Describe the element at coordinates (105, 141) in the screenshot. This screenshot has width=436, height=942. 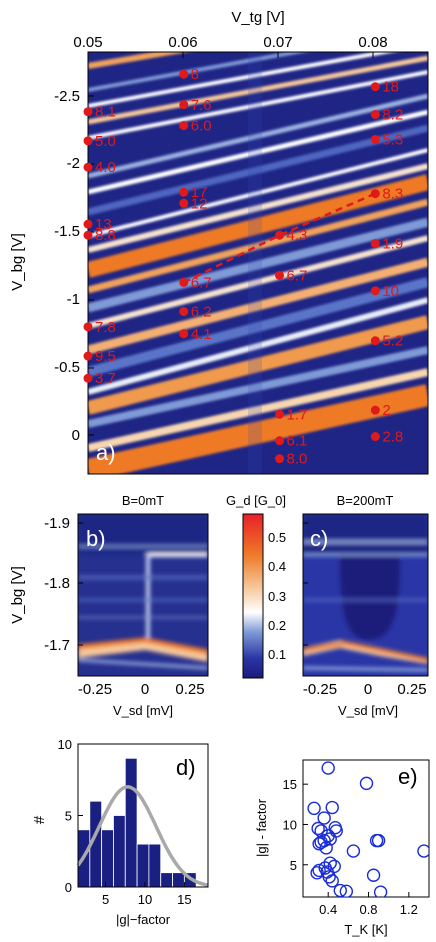
I see `annotation-label: 5.0` at that location.